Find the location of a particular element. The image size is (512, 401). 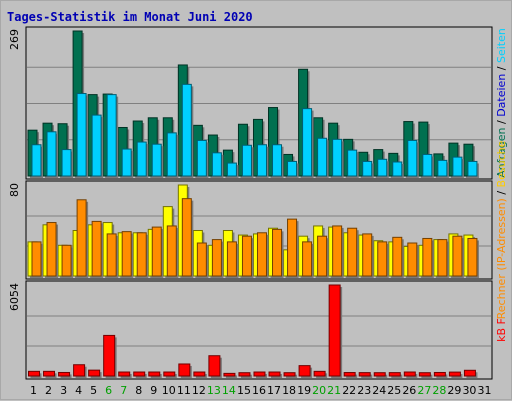

panel-bot-ymax-label: 6054 is located at coordinates (14, 297).